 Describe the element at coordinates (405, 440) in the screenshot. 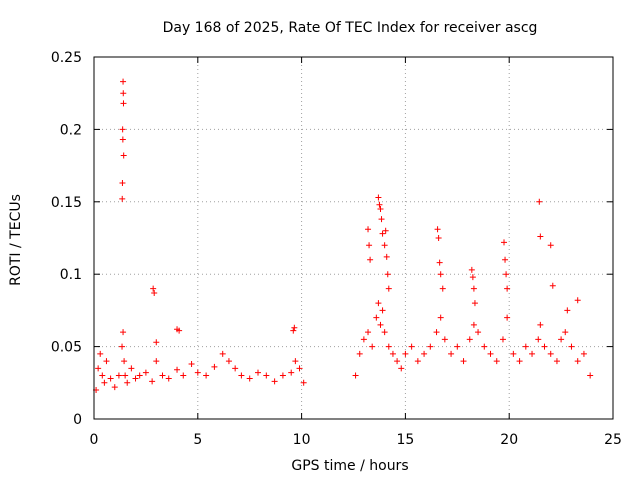

I see `x-tick-label: 15` at that location.